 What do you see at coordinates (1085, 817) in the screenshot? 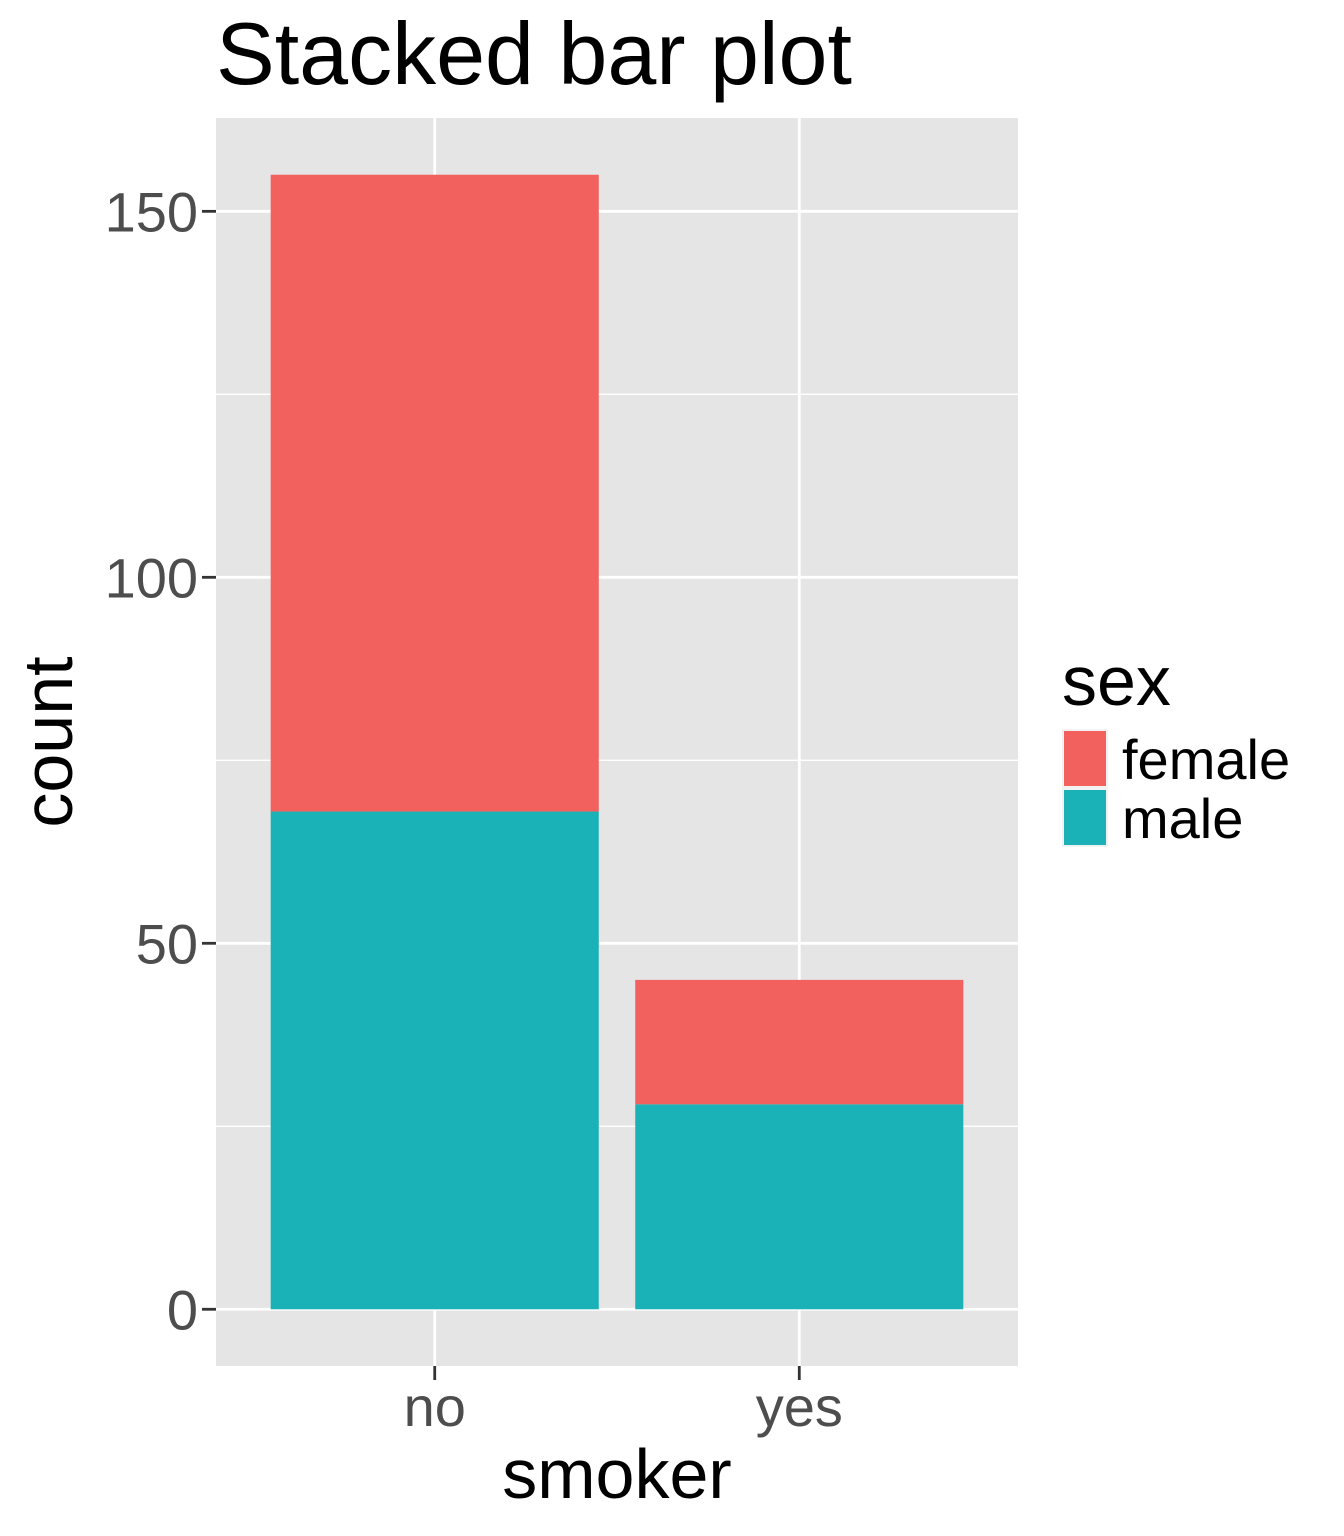
I see `legend-key-male` at bounding box center [1085, 817].